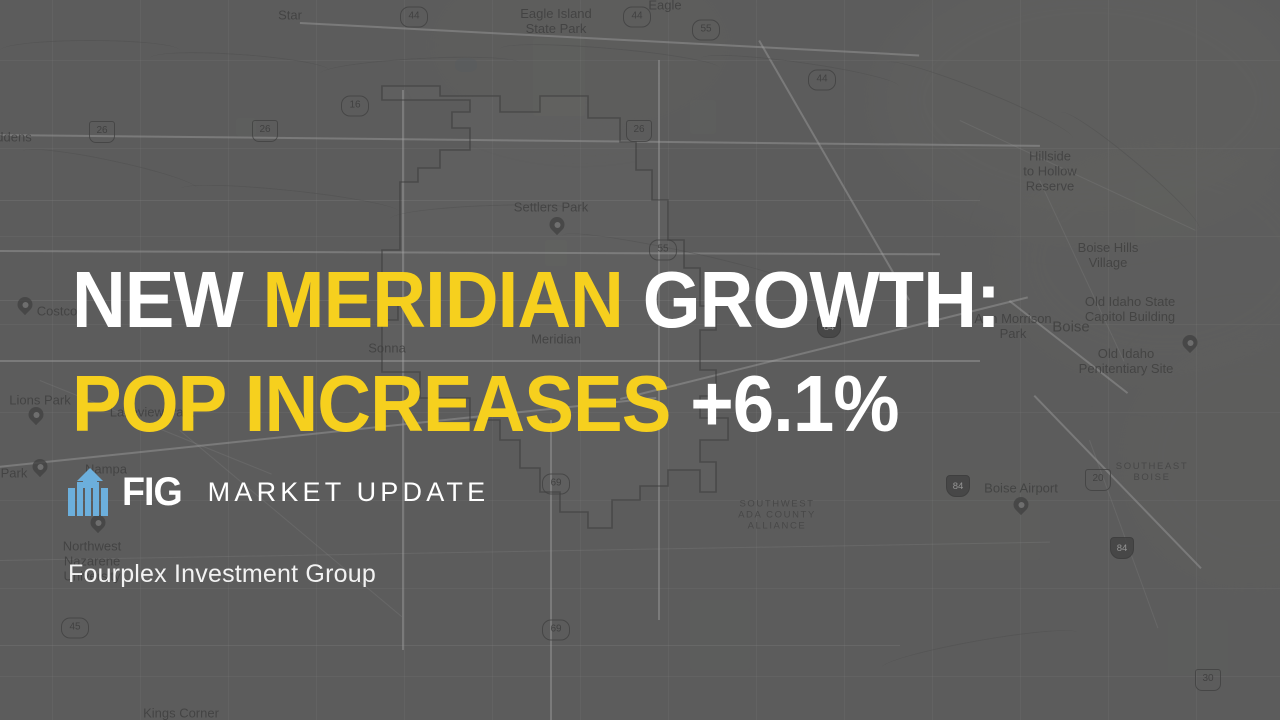 The width and height of the screenshot is (1280, 720). I want to click on map-label-meridian: Meridian, so click(556, 339).